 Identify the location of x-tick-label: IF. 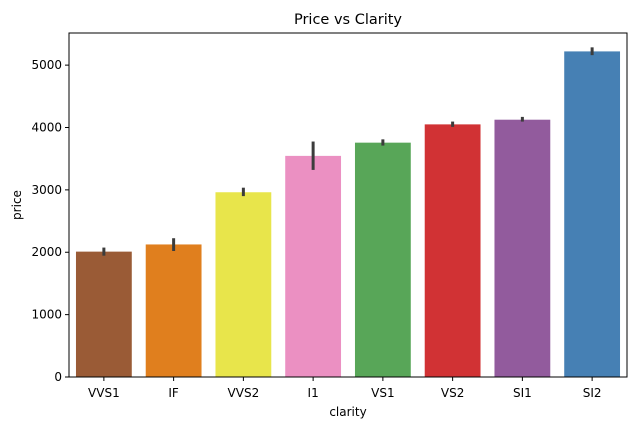
(173, 393).